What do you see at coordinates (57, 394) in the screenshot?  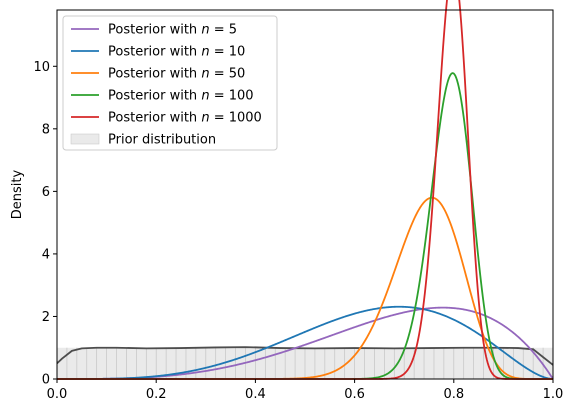 I see `x-tick-label: 0.0` at bounding box center [57, 394].